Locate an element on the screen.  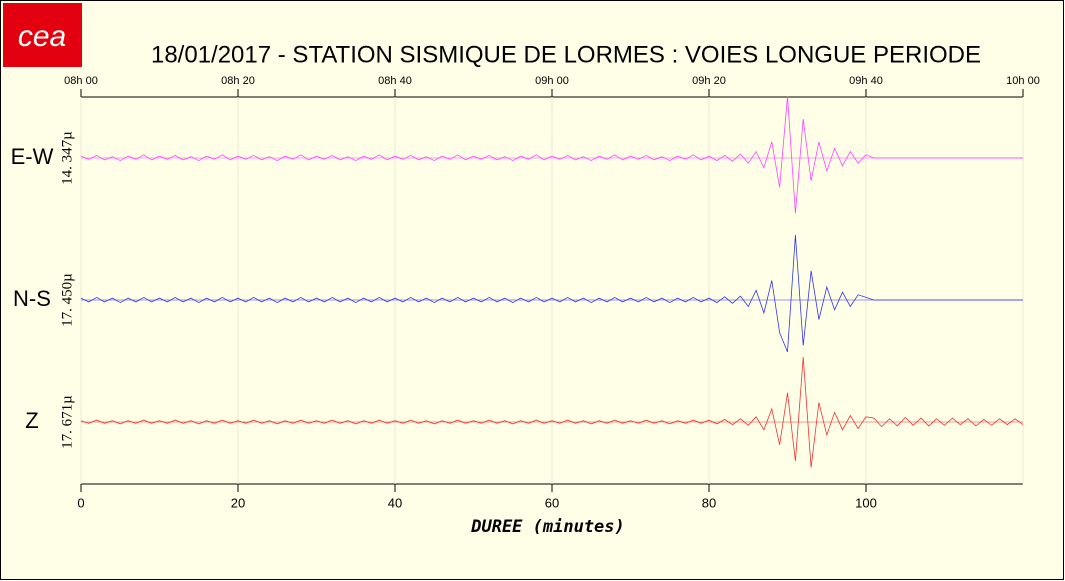
top-tick-label: 10h 00 is located at coordinates (1023, 81).